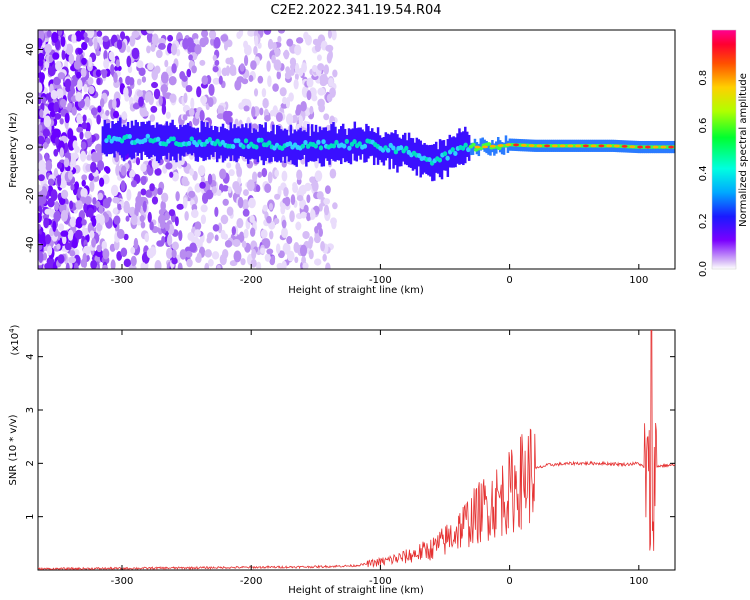  Describe the element at coordinates (14, 339) in the screenshot. I see `snr-scale-label: (x104)` at that location.